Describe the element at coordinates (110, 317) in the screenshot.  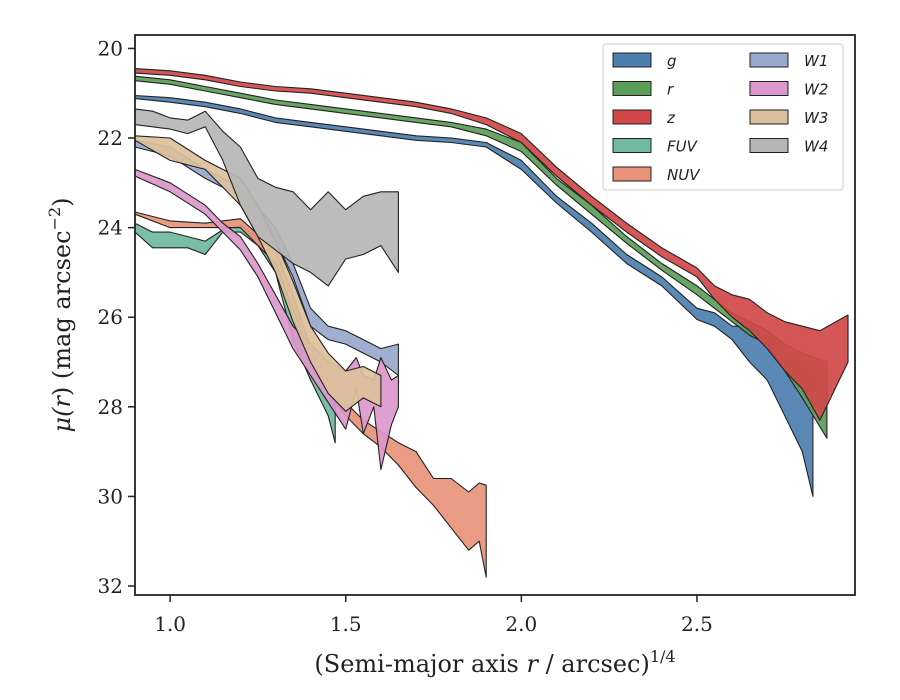
I see `y-tick-label: 26` at that location.